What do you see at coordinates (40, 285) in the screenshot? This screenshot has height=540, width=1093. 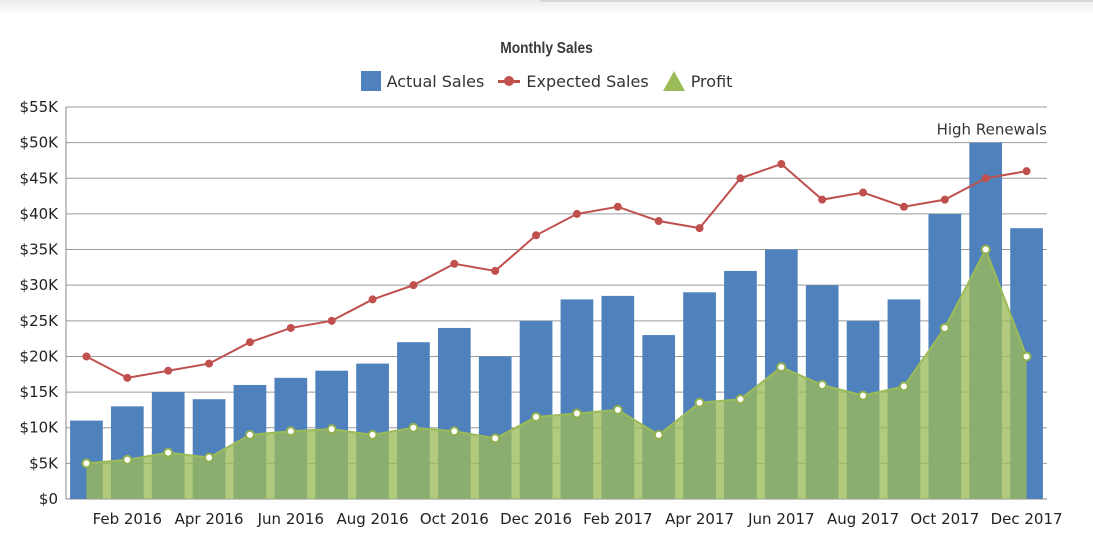 I see `y-tick-label: $30K` at bounding box center [40, 285].